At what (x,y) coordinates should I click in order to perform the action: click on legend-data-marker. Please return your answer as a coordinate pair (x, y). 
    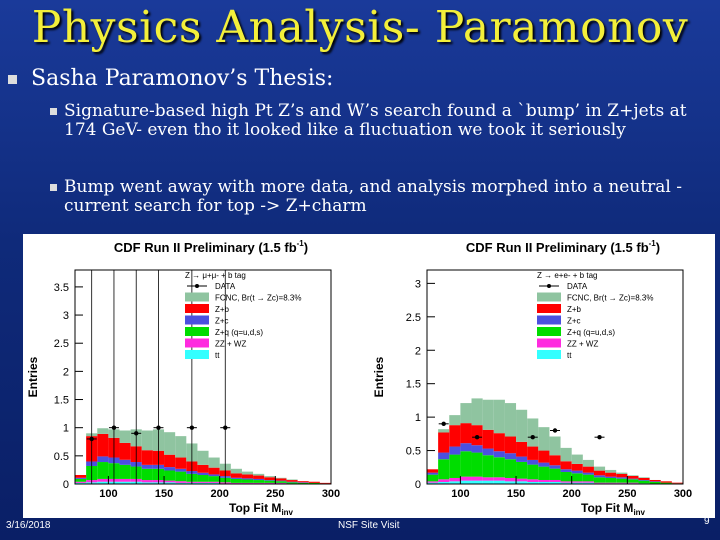
    Looking at the image, I should click on (549, 286).